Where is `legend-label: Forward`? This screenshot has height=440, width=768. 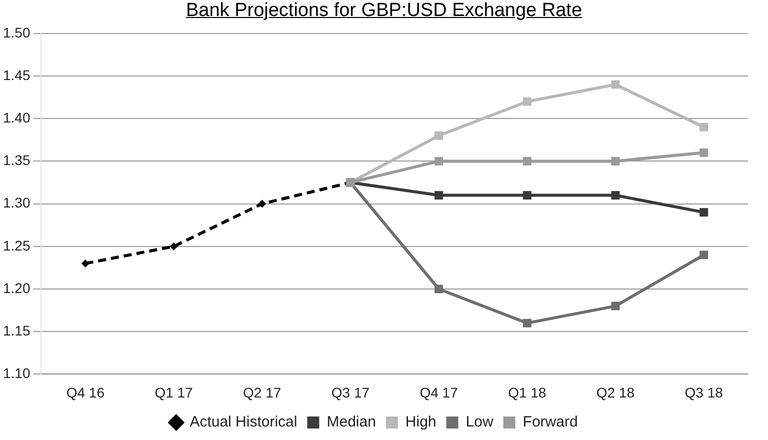 legend-label: Forward is located at coordinates (550, 422).